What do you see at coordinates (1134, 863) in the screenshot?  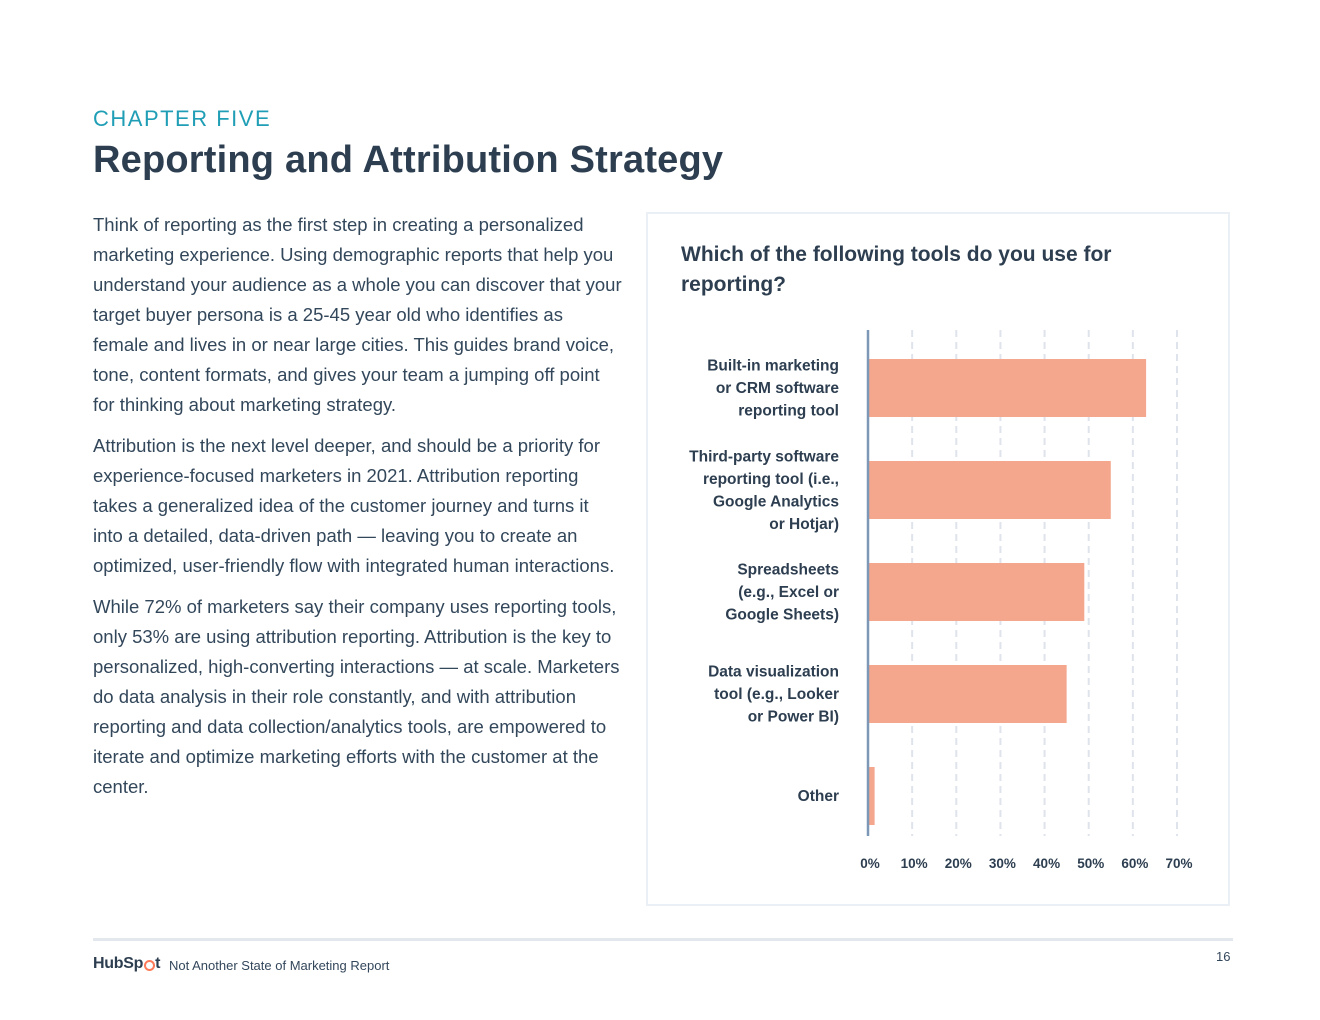 I see `x-tick-label: 60%` at bounding box center [1134, 863].